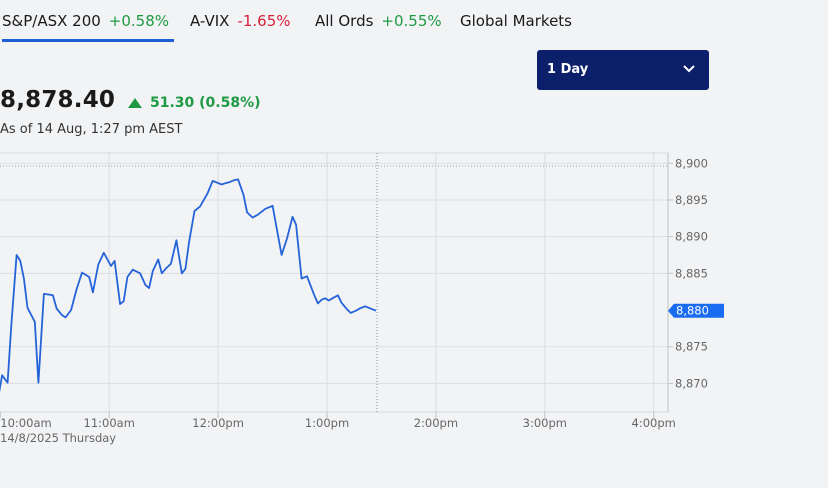 This screenshot has height=488, width=828. What do you see at coordinates (691, 347) in the screenshot?
I see `y-tick-label: 8,875` at bounding box center [691, 347].